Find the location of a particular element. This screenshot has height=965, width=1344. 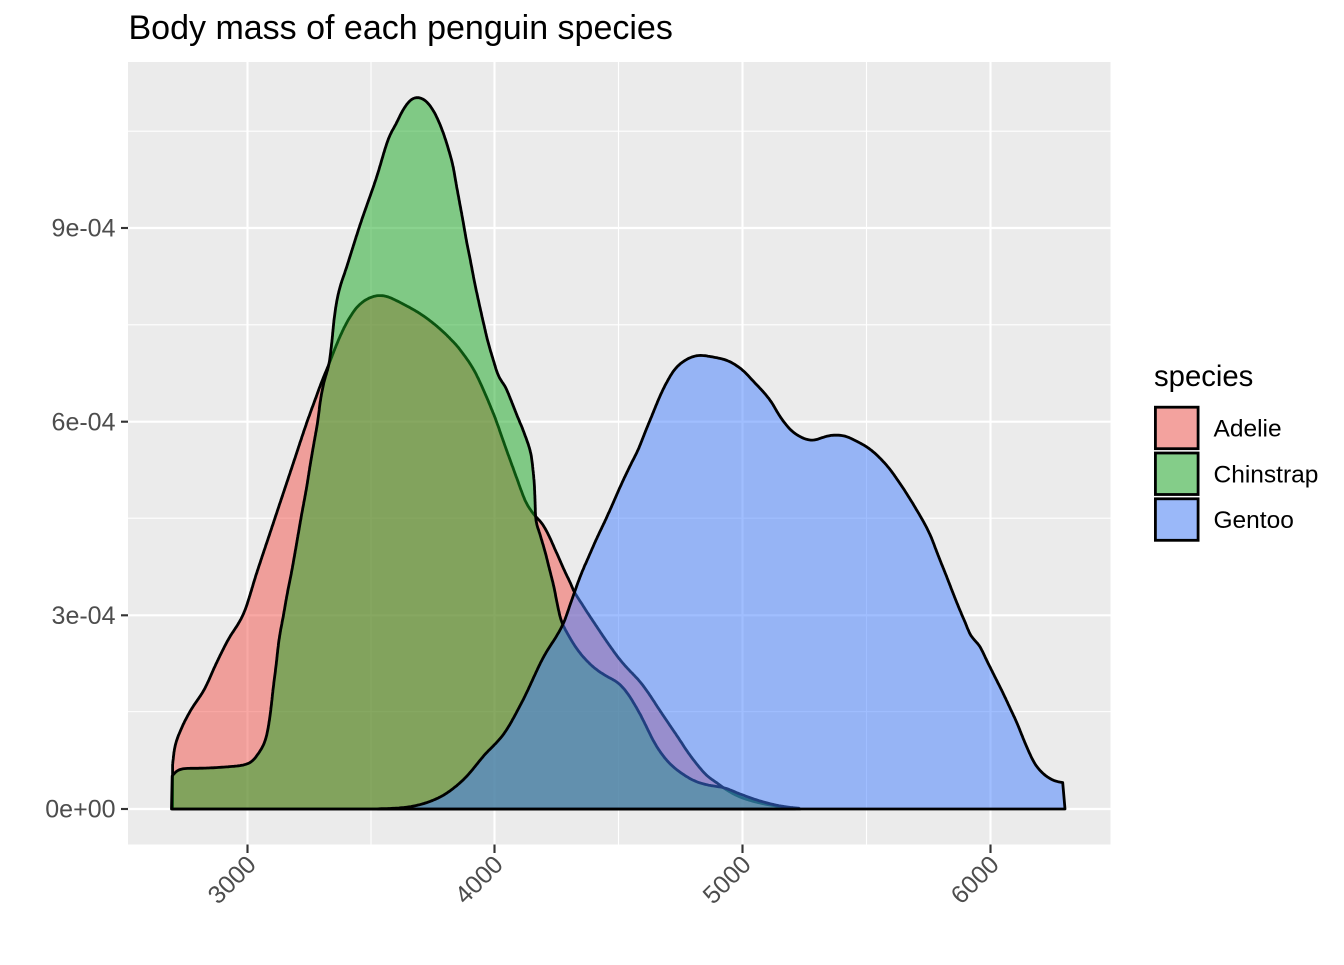

svg-text: Chinstrap is located at coordinates (1266, 474).